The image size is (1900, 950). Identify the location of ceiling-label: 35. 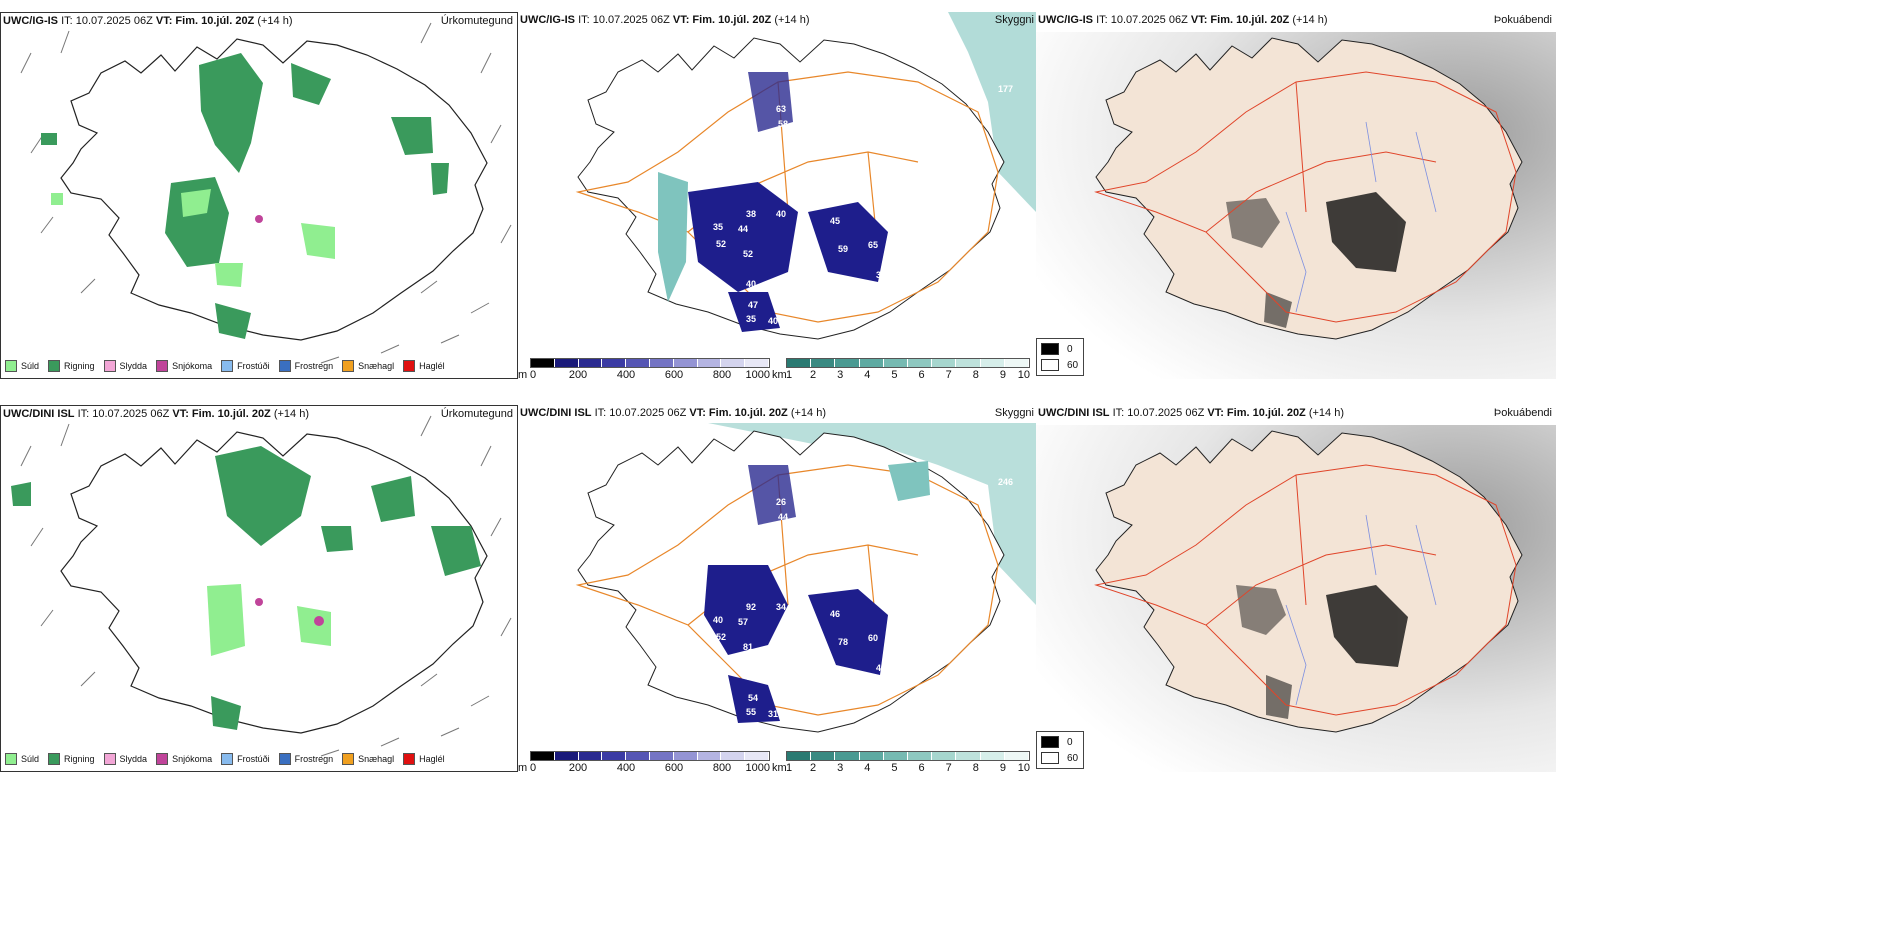
(751, 319).